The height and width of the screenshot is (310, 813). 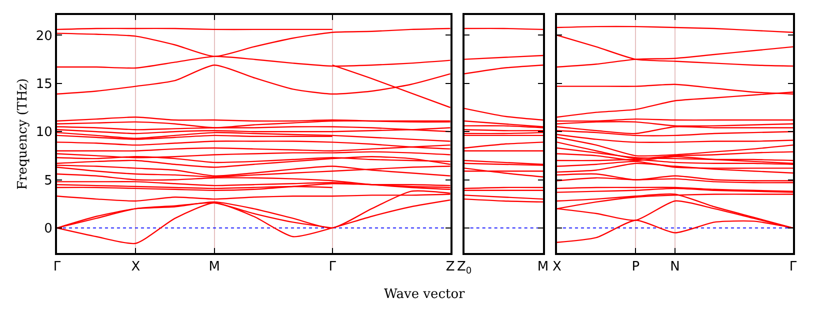 I want to click on x-axis-title: Wave vector, so click(x=425, y=294).